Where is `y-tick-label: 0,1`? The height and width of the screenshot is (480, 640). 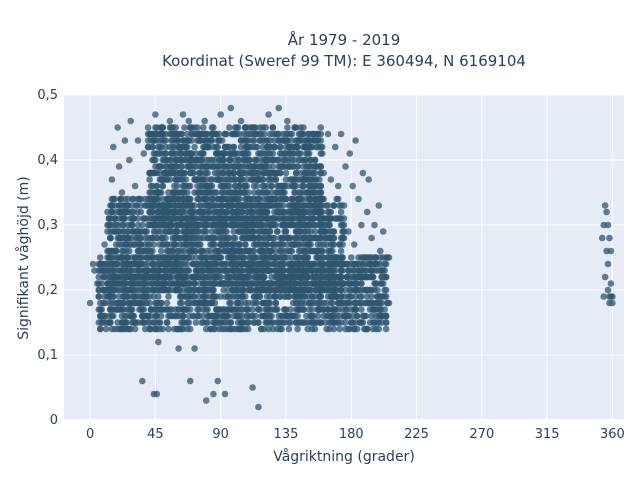 y-tick-label: 0,1 is located at coordinates (47, 355).